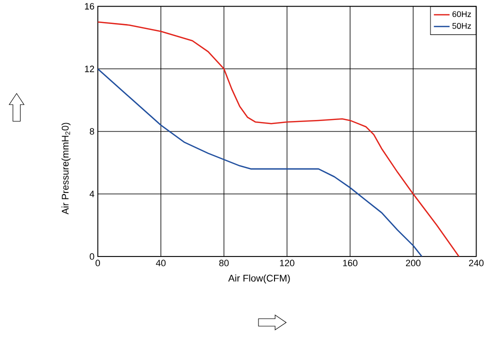 Image resolution: width=487 pixels, height=341 pixels. I want to click on y-tick-label: 4, so click(92, 194).